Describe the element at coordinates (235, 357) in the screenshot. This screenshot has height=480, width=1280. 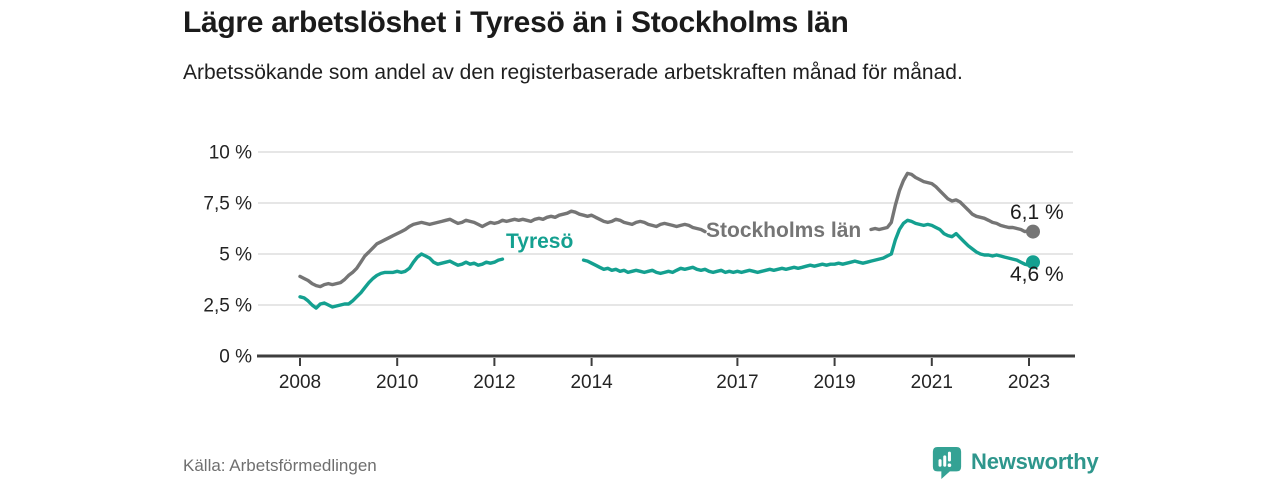
I see `y-tick-label: 0 %` at that location.